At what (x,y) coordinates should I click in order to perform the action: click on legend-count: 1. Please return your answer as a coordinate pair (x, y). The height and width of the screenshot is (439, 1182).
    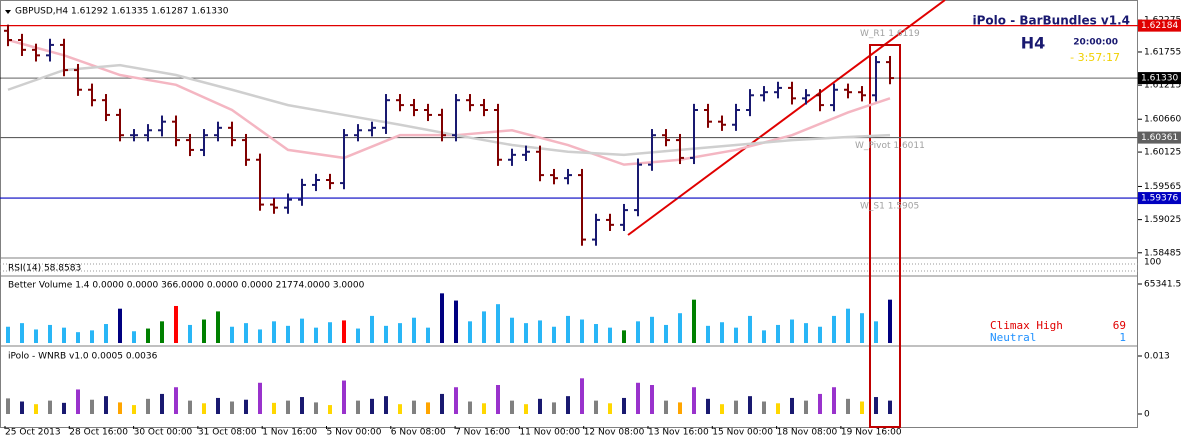
    Looking at the image, I should click on (1122, 337).